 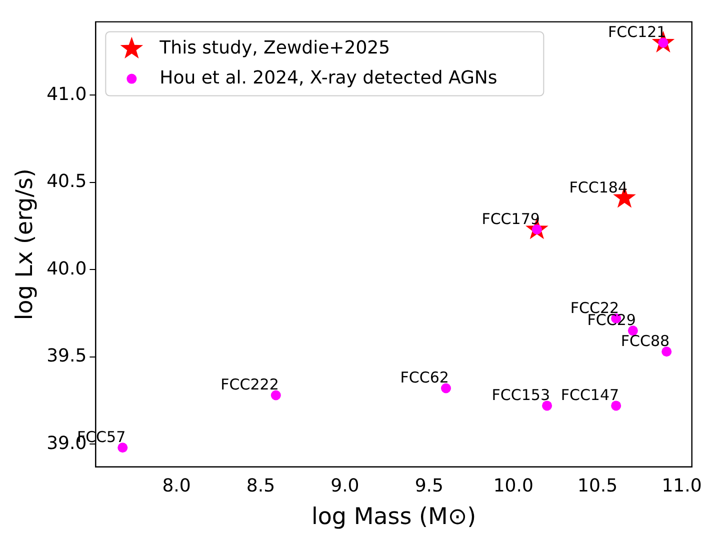 I want to click on annotation: FCC88, so click(x=645, y=341).